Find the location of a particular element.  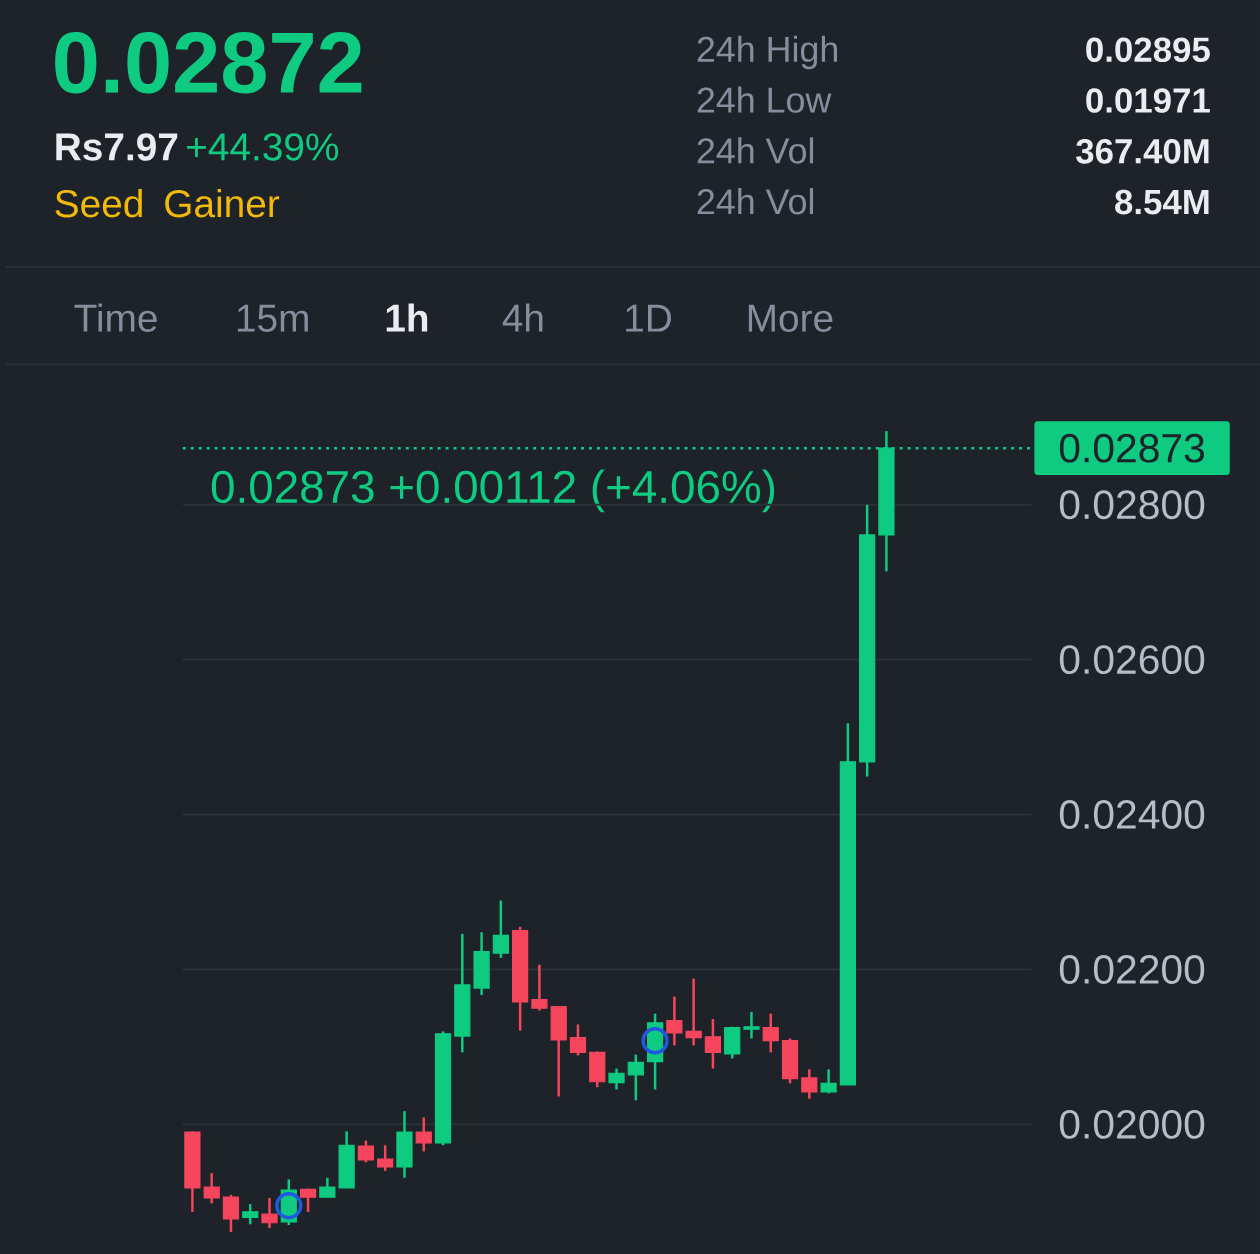

text: 0.02895 is located at coordinates (1148, 49).